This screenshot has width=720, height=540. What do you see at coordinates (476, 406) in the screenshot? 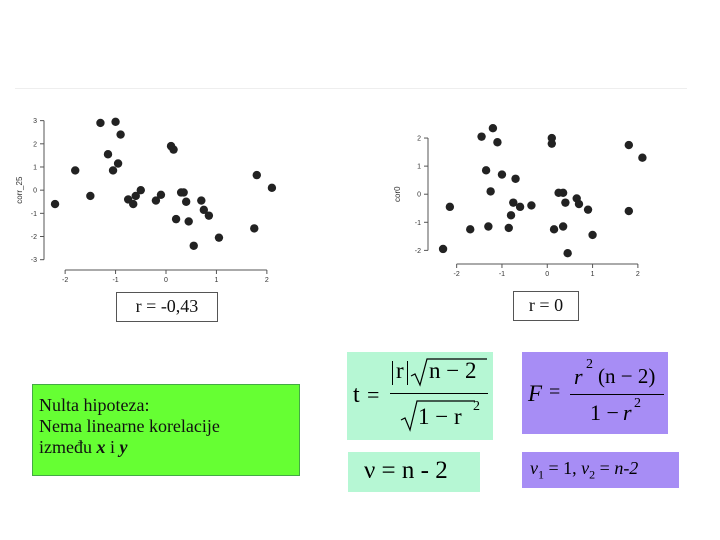
I see `t-den-sup: 2` at bounding box center [476, 406].